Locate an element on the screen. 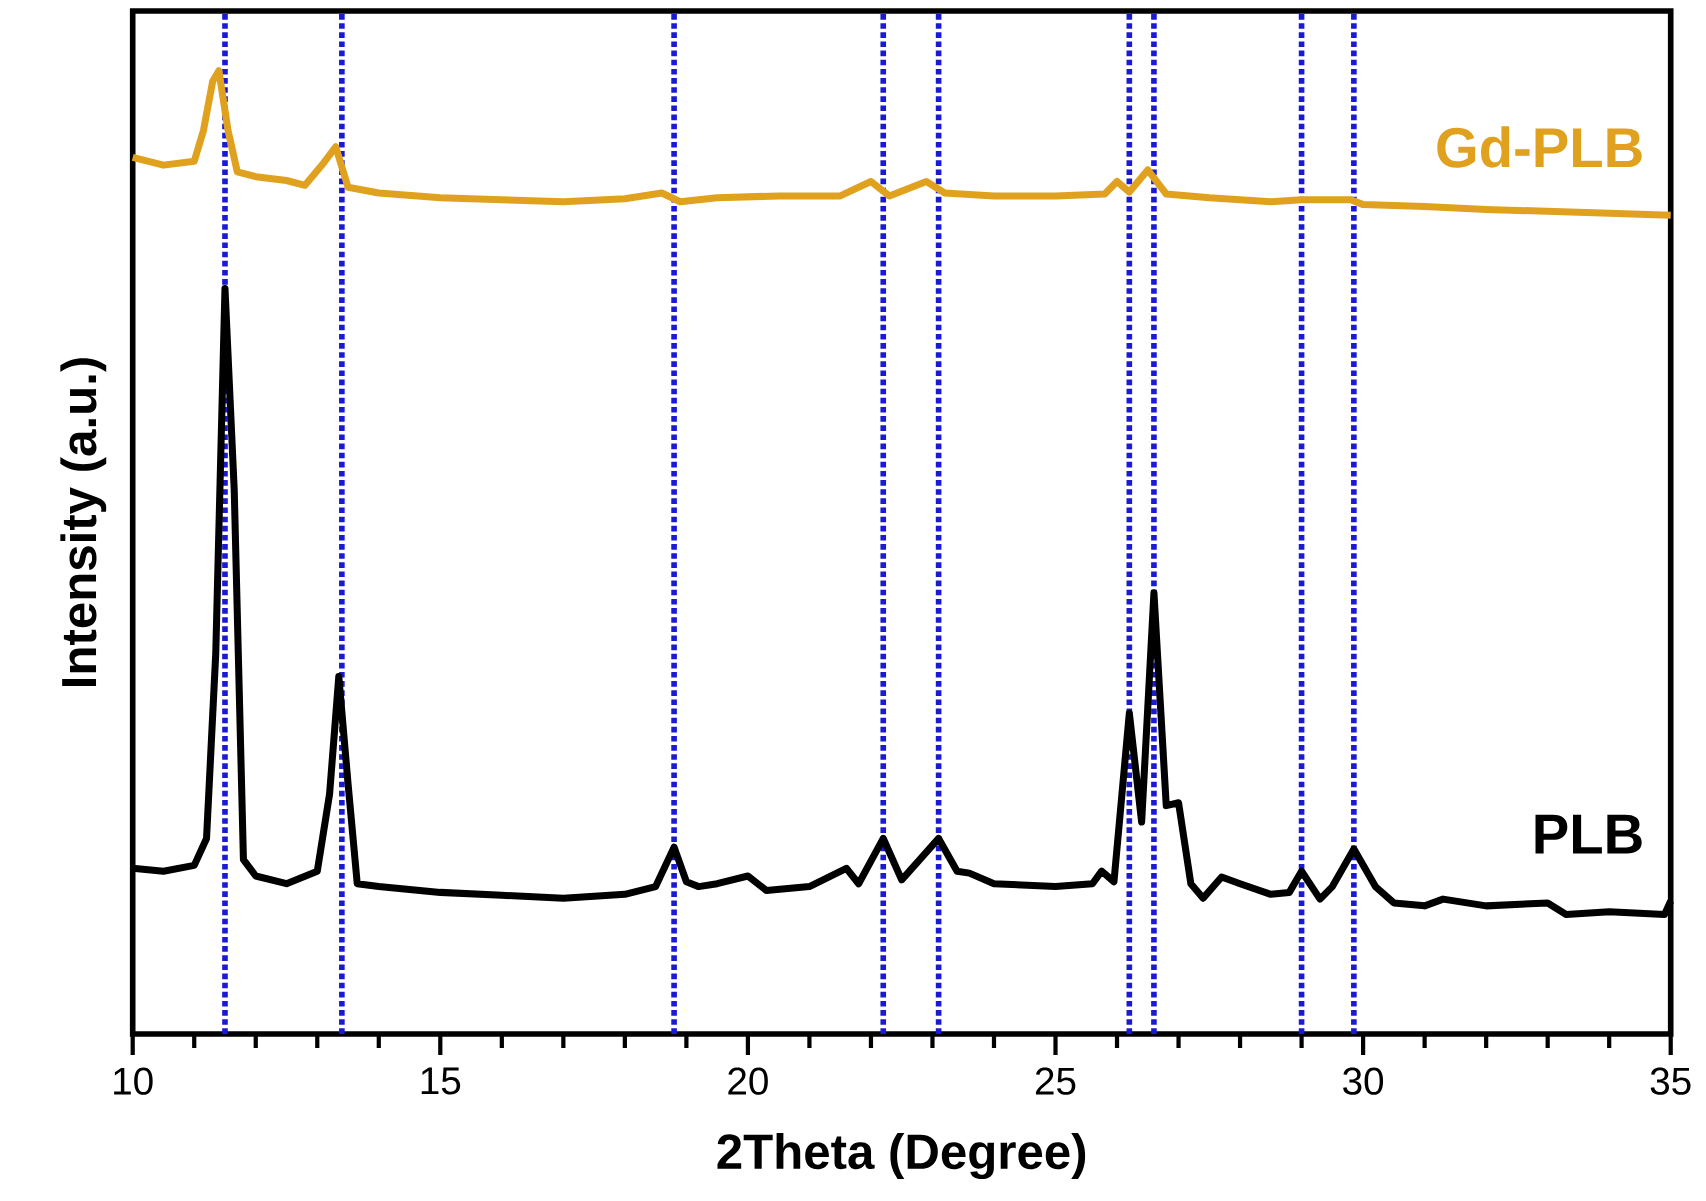  x-tick-label: 25 is located at coordinates (1055, 1081).